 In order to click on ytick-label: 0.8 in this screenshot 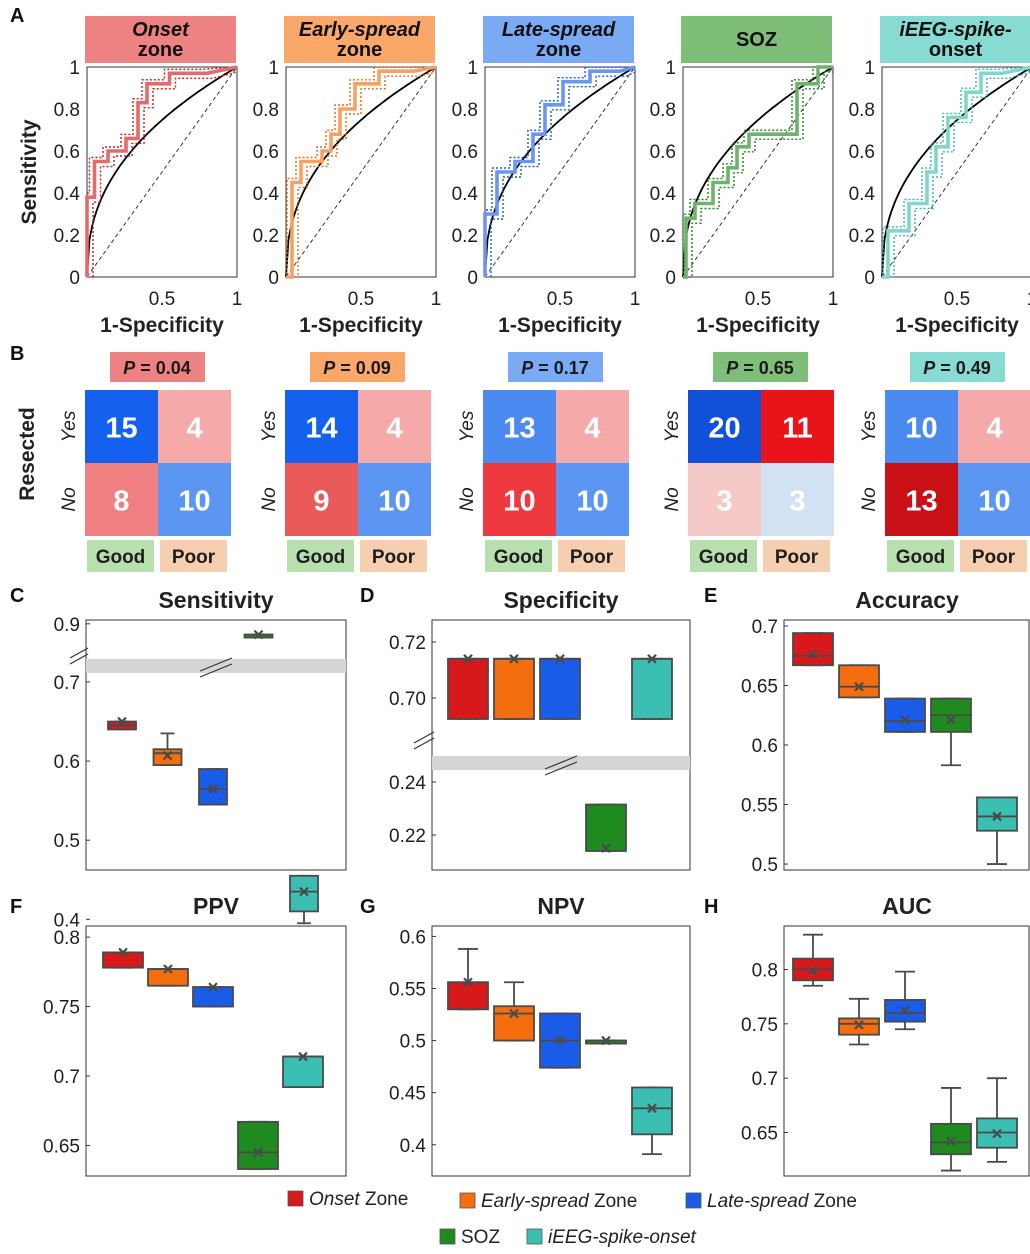, I will do `click(67, 938)`.